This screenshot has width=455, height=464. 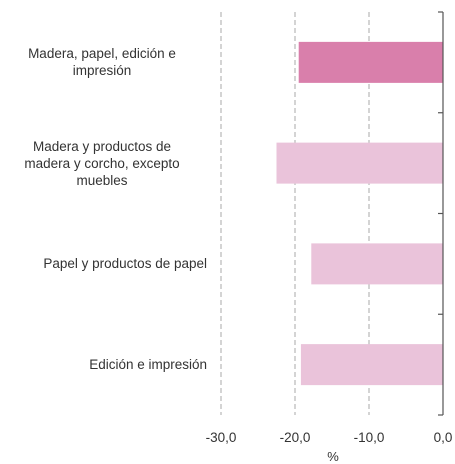 What do you see at coordinates (102, 71) in the screenshot?
I see `category-label-line: impresión` at bounding box center [102, 71].